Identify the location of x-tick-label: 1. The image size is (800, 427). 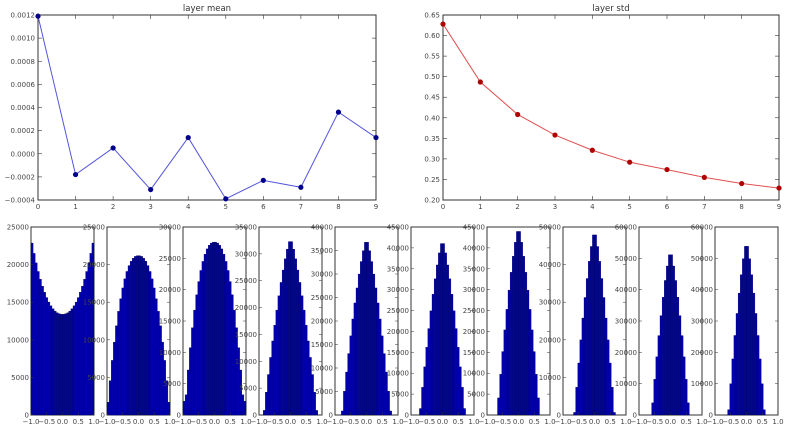
(480, 207).